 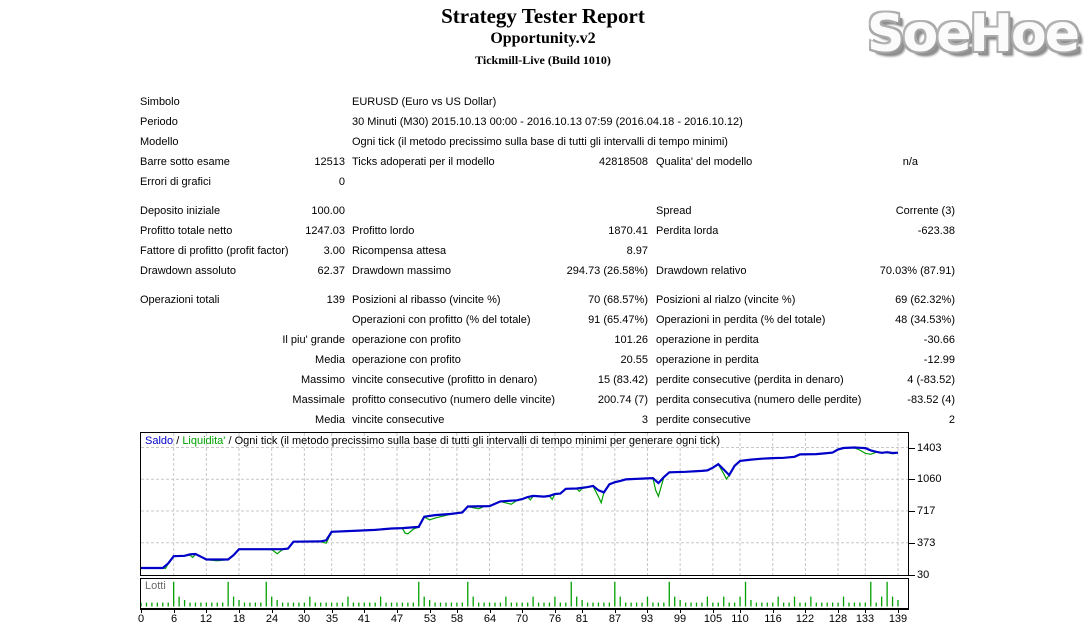 I want to click on report-subtitle: Opportunity.v2, so click(x=543, y=38).